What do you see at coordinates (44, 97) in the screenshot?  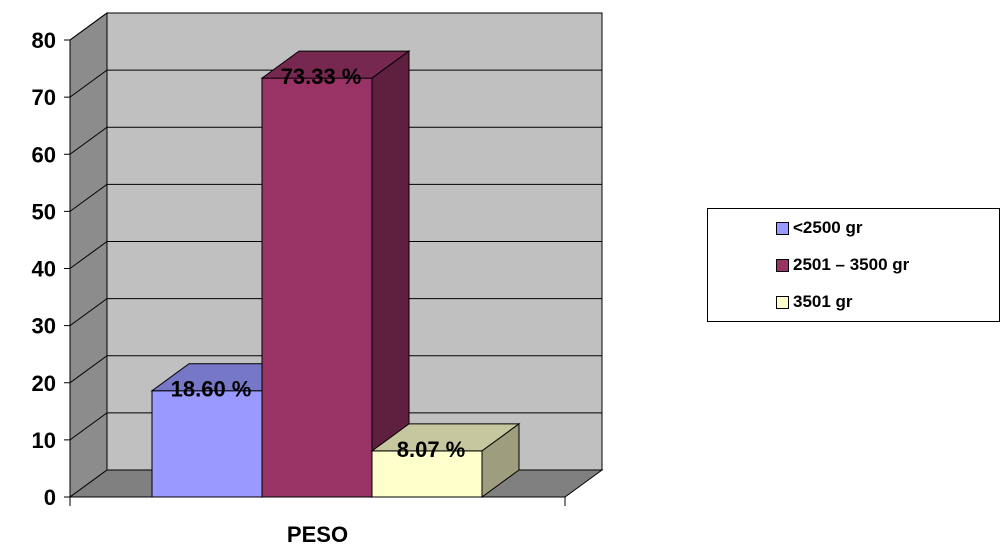 I see `y-tick-label: 70` at bounding box center [44, 97].